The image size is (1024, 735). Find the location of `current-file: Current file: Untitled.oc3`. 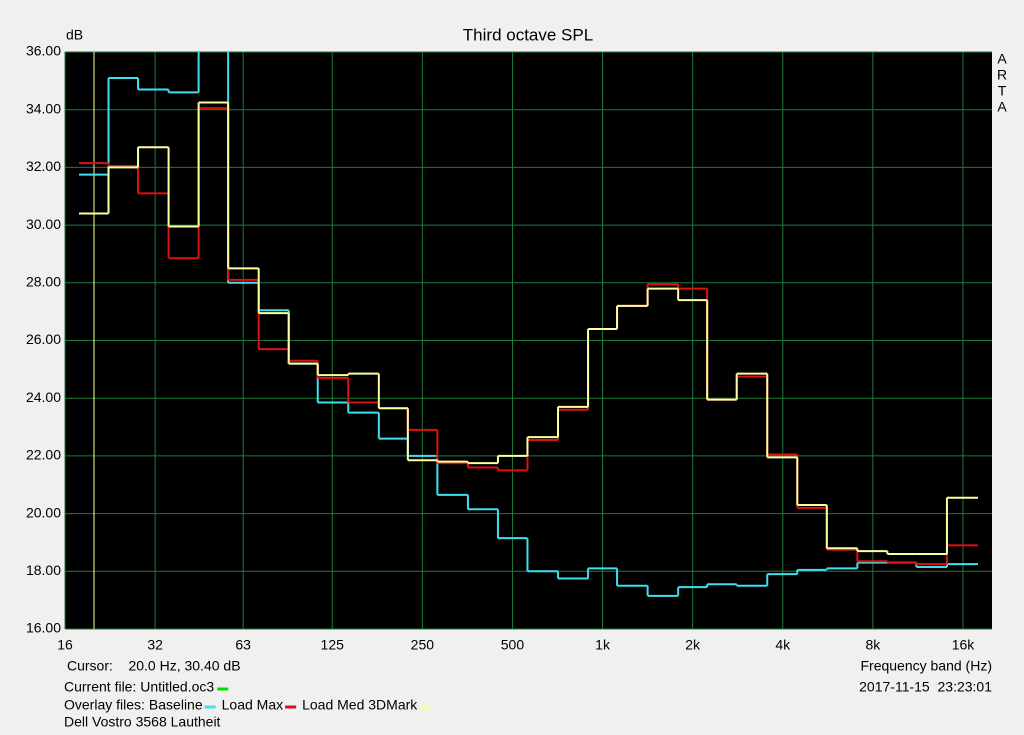

current-file: Current file: Untitled.oc3 is located at coordinates (139, 687).